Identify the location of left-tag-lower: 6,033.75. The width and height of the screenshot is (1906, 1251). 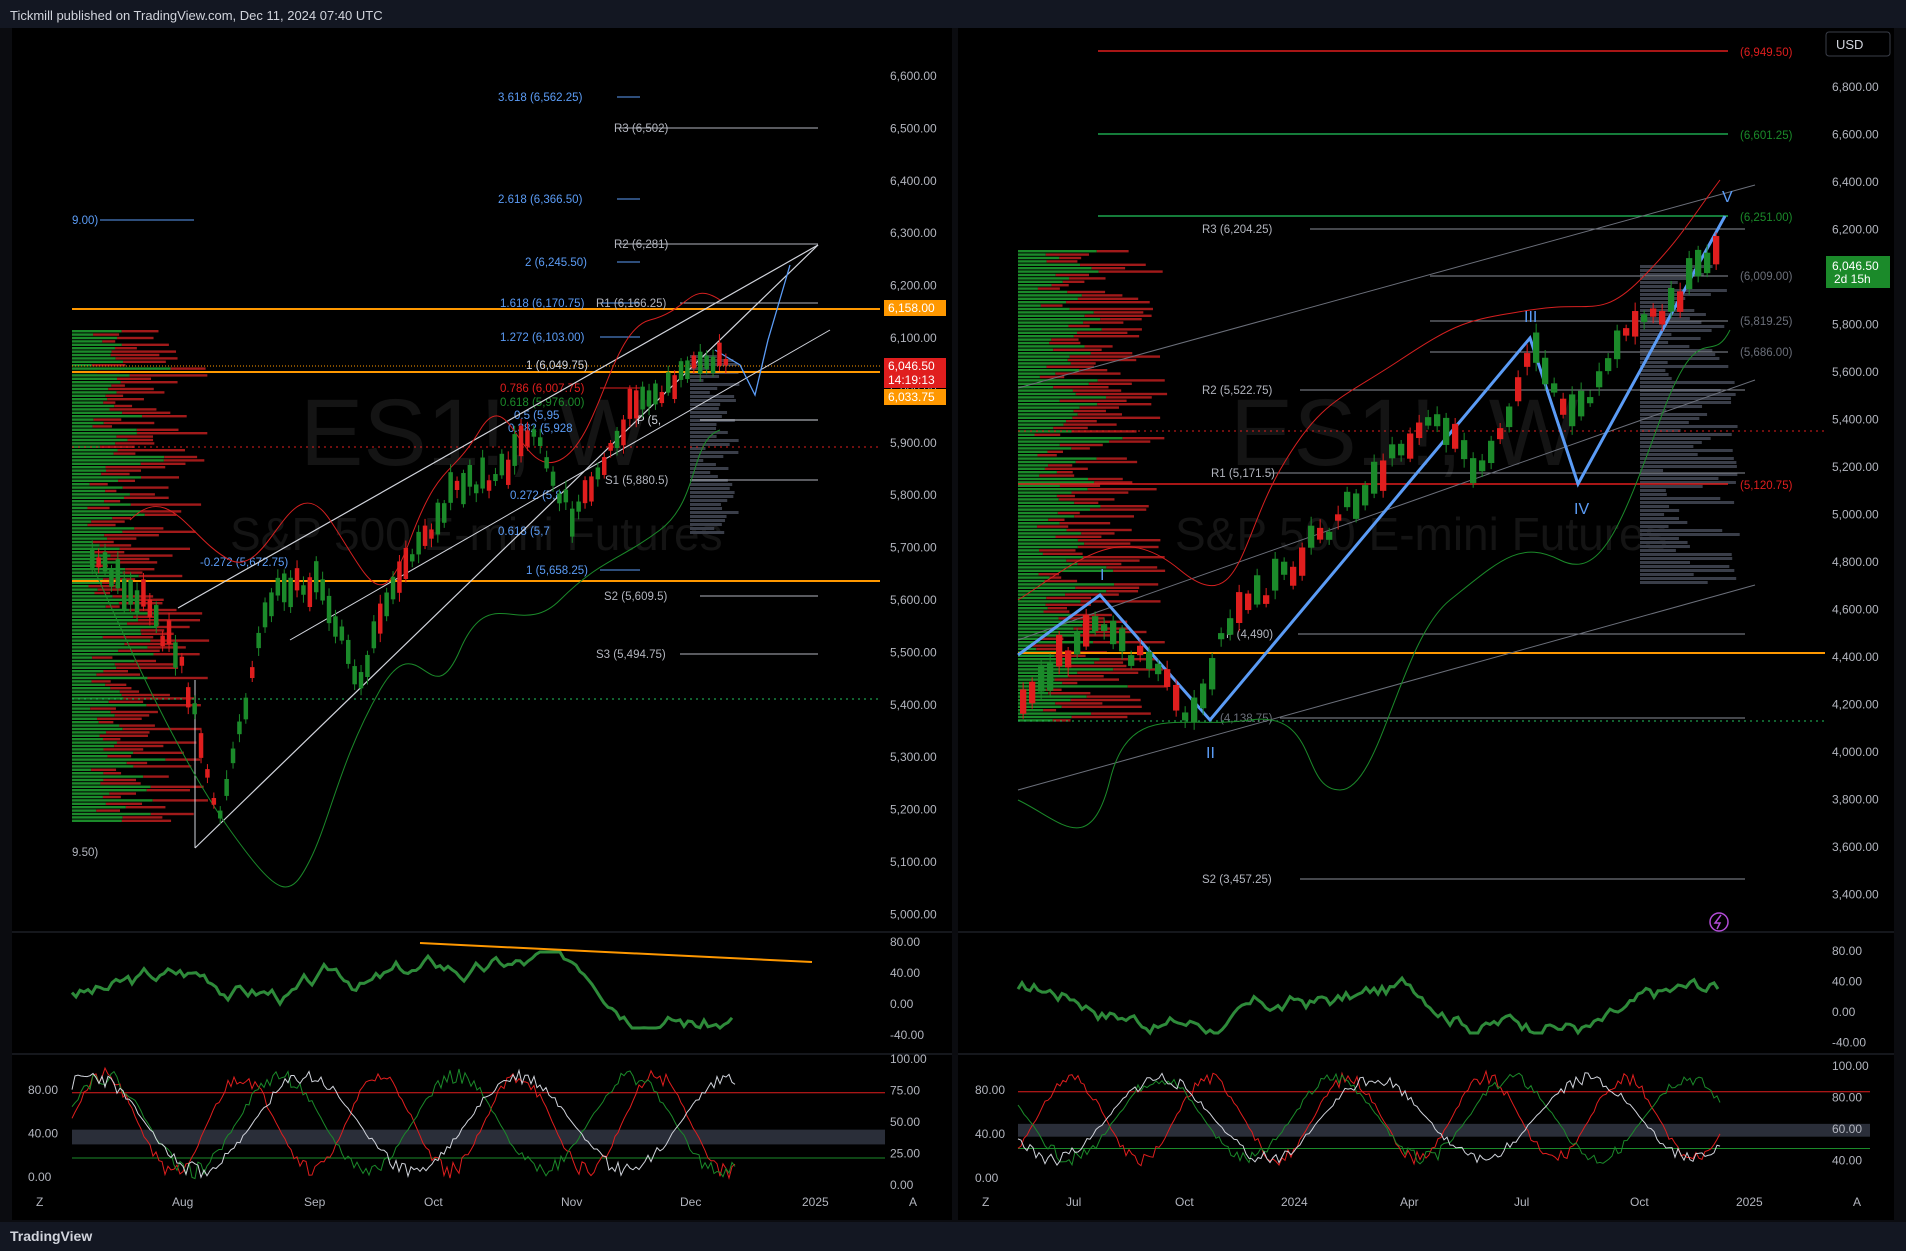
(911, 397).